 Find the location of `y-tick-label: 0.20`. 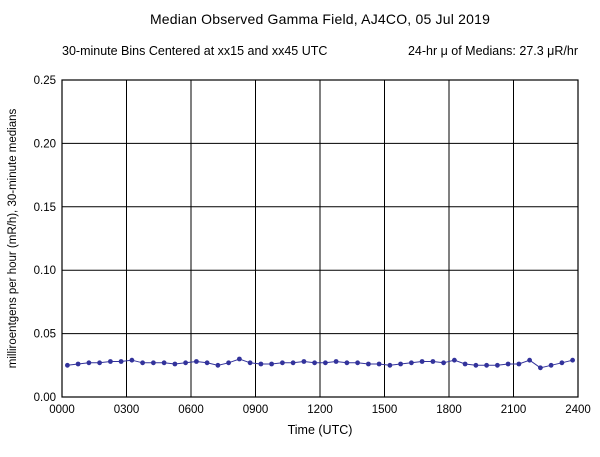

y-tick-label: 0.20 is located at coordinates (45, 144).